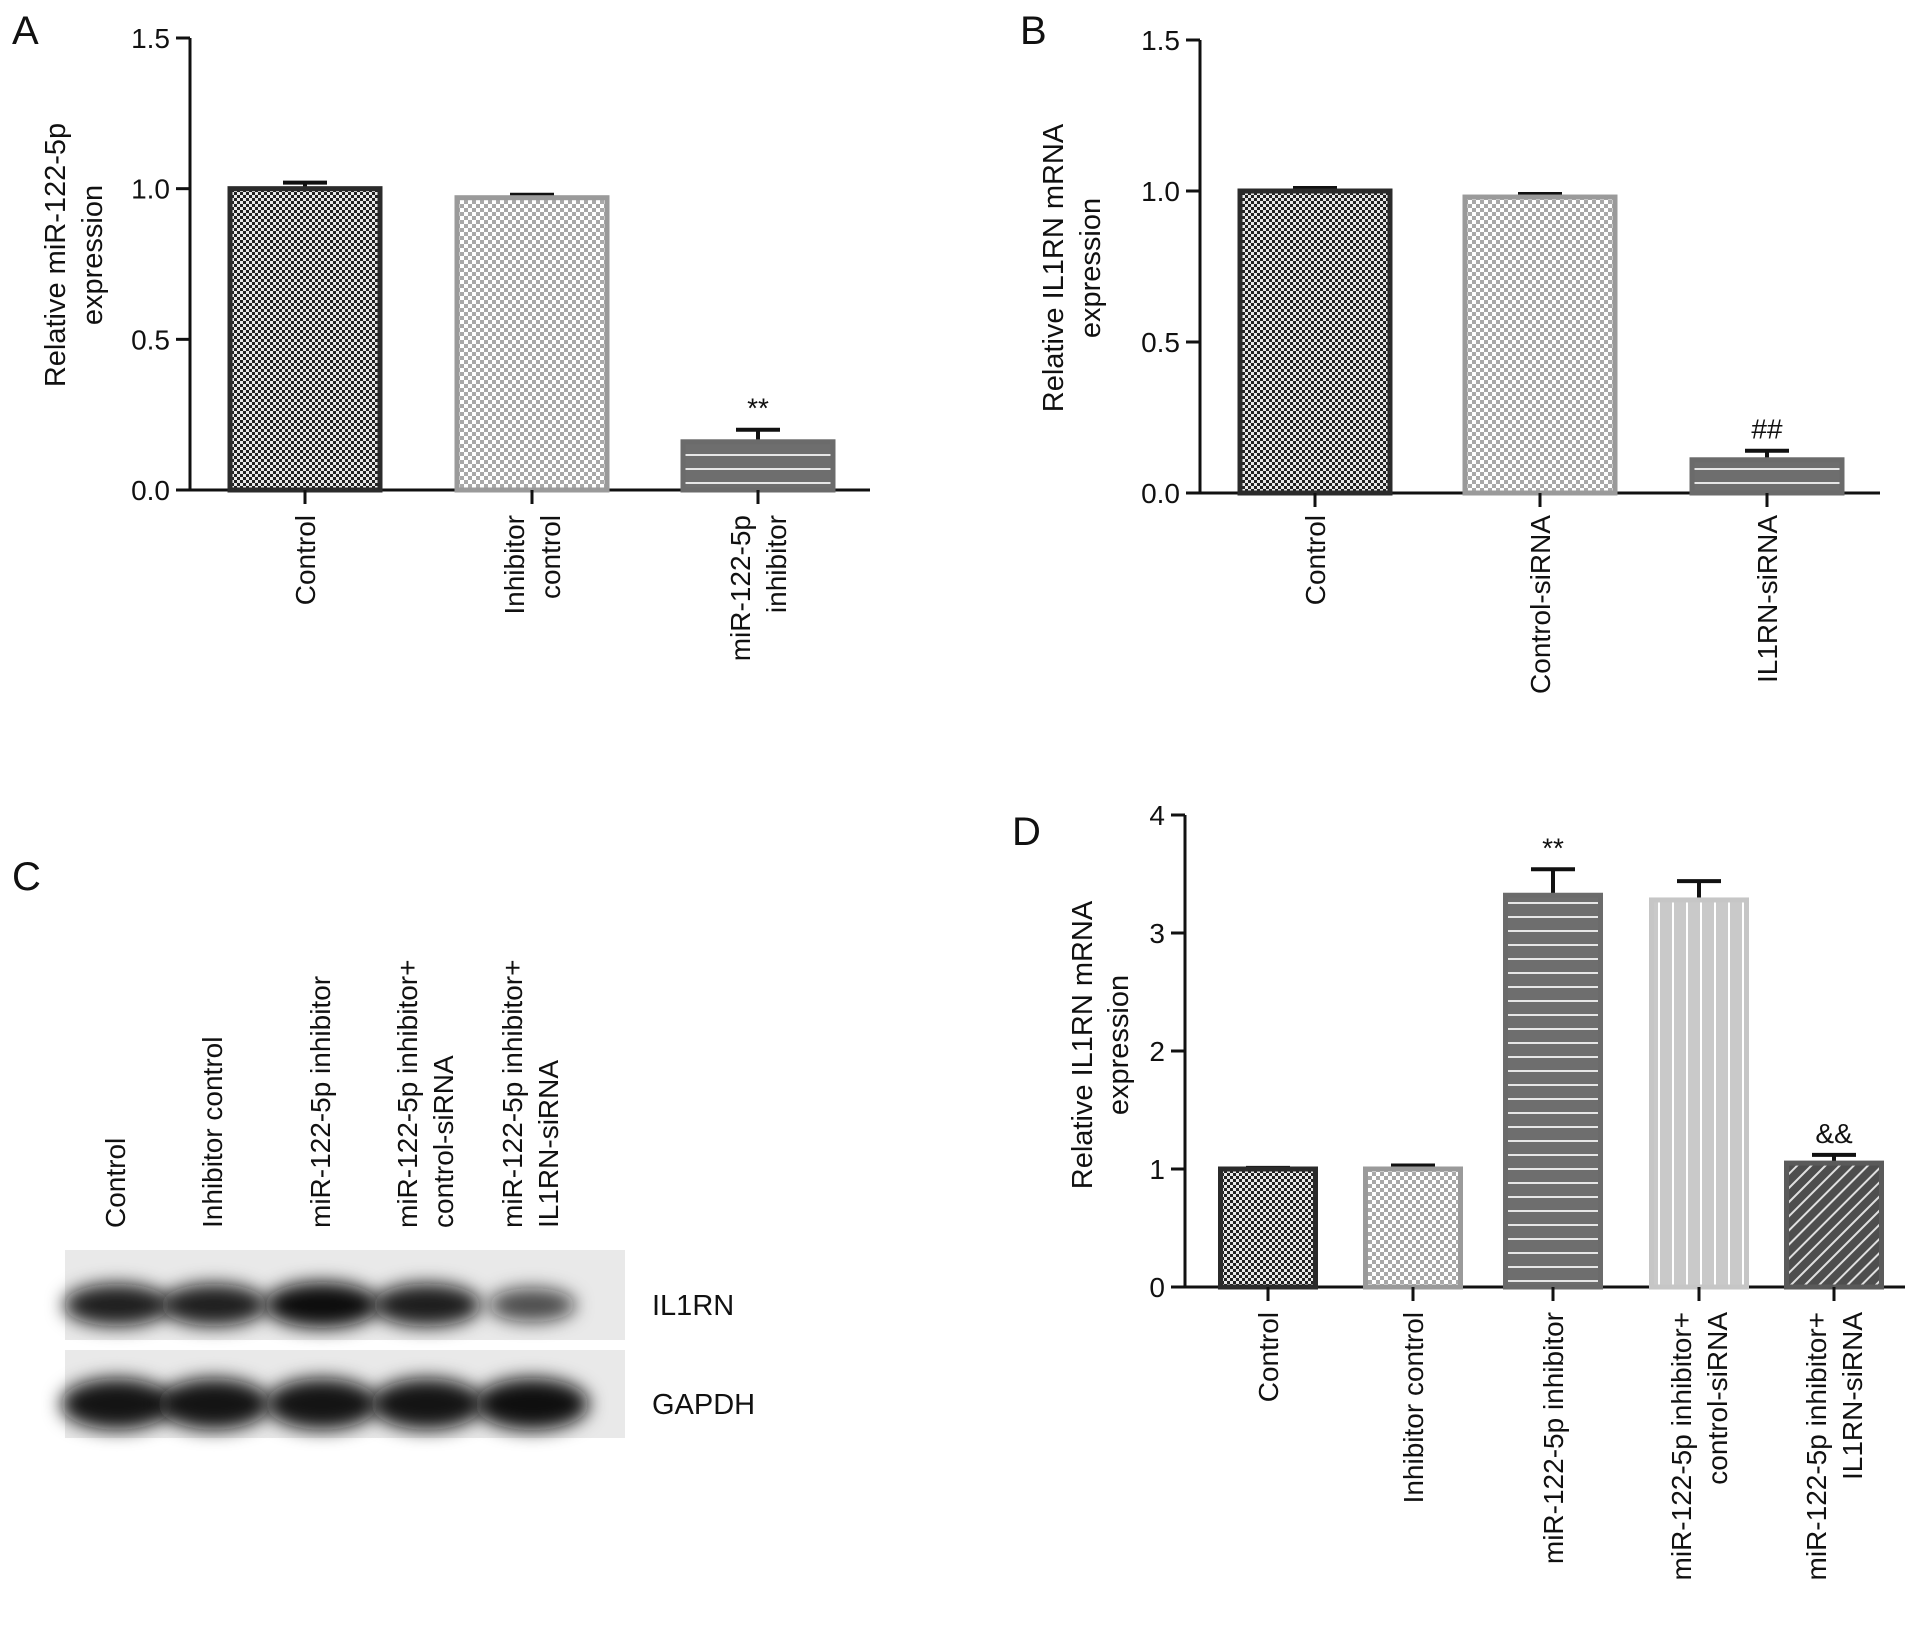  I want to click on y-axis-title: Relative miR-122-5p, so click(56, 255).